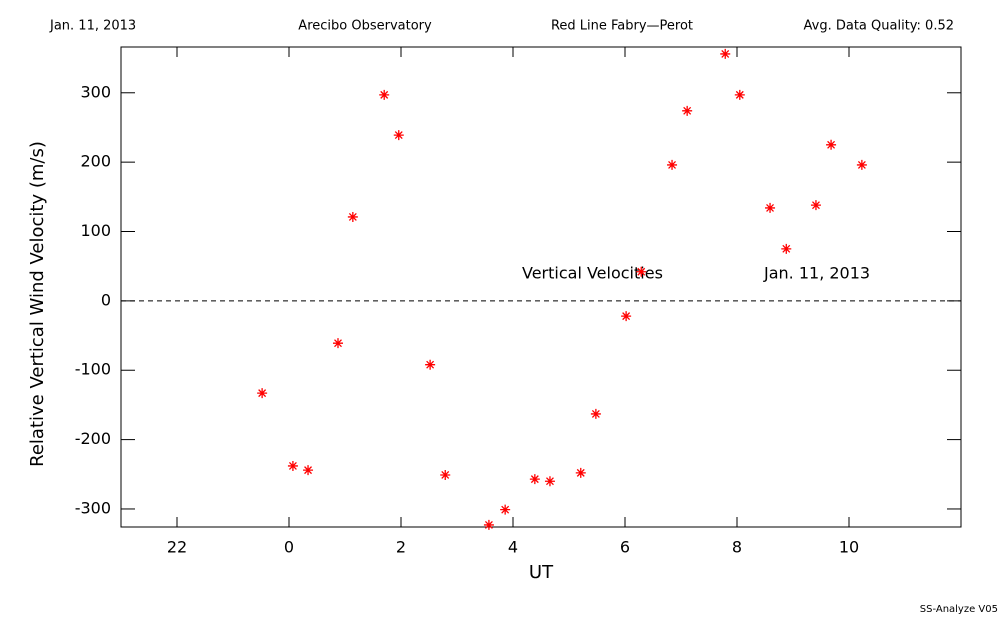  What do you see at coordinates (513, 547) in the screenshot?
I see `x-tick-label: 4` at bounding box center [513, 547].